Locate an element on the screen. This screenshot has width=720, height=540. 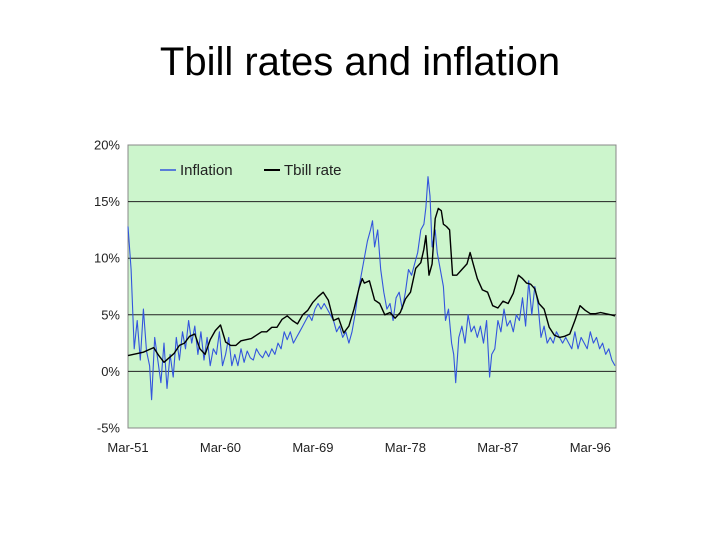
y-tick-label: 10% is located at coordinates (107, 258).